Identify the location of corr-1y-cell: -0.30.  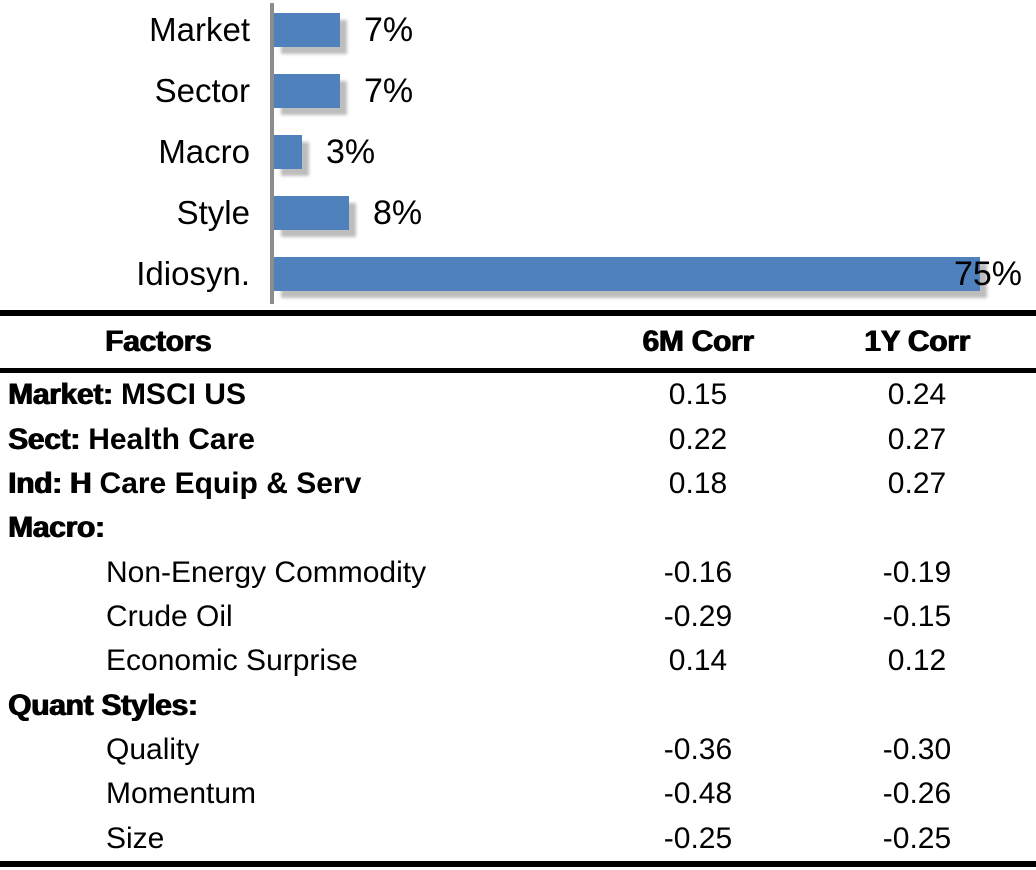
(917, 750).